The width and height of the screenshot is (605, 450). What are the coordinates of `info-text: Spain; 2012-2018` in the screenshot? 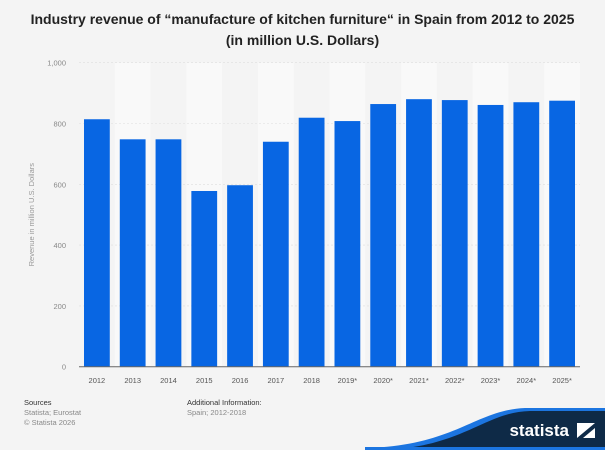 It's located at (217, 412).